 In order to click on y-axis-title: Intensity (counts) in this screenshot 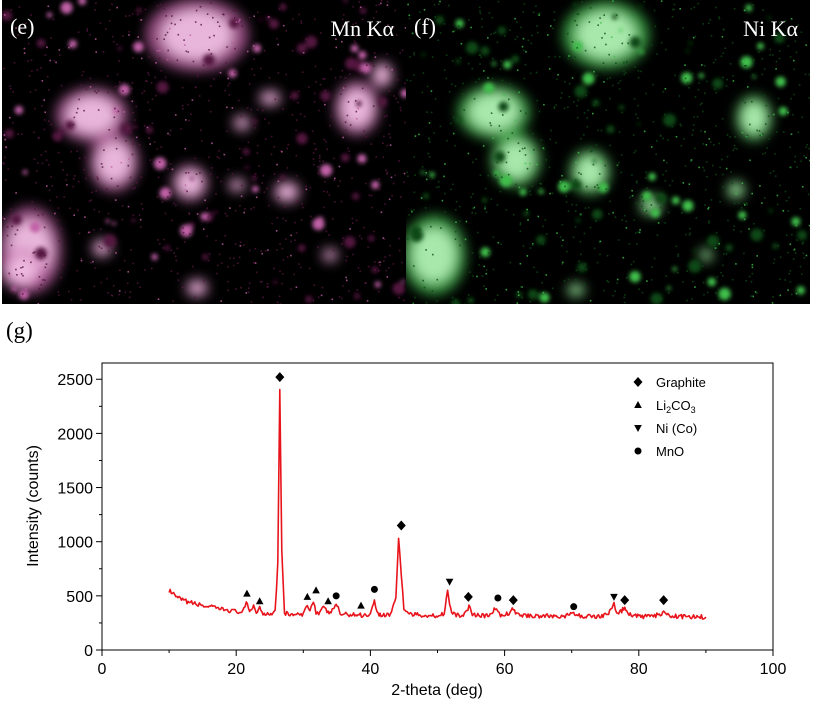, I will do `click(33, 506)`.